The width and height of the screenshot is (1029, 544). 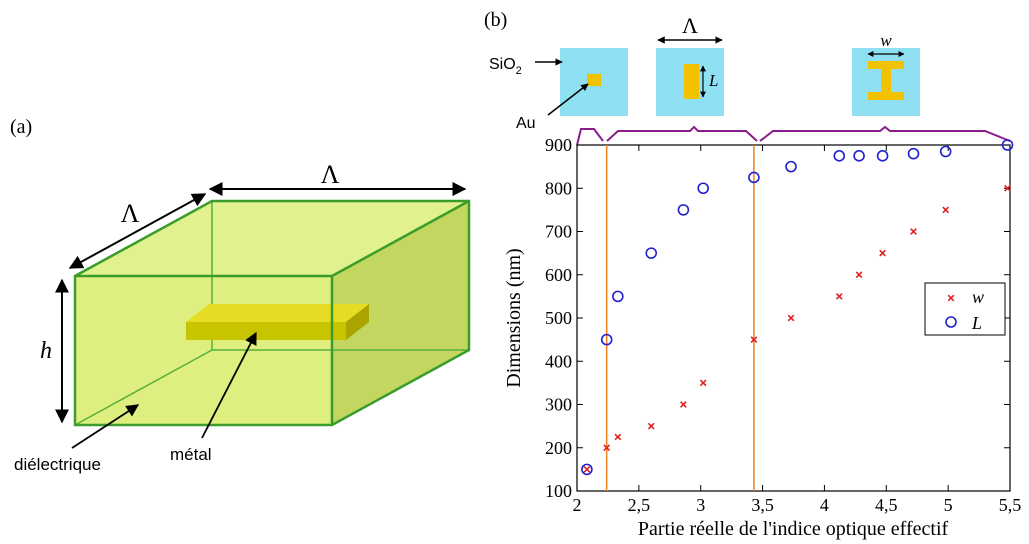 What do you see at coordinates (558, 145) in the screenshot?
I see `y-tick-label: 900` at bounding box center [558, 145].